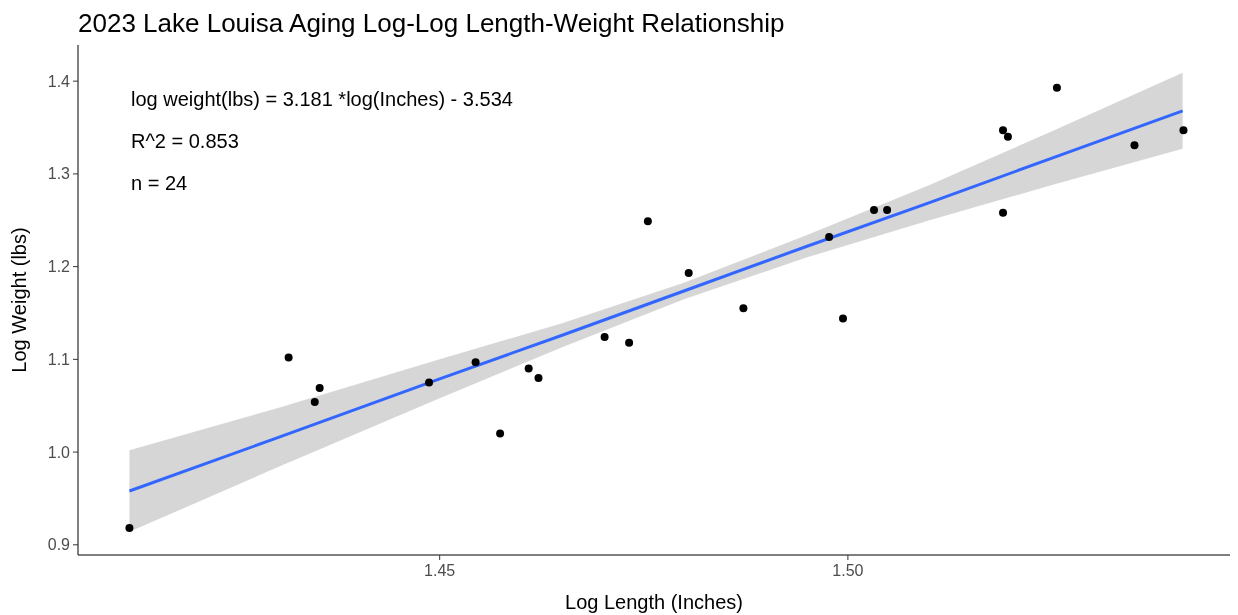 The width and height of the screenshot is (1238, 615). I want to click on annotation: log weight(lbs) = 3.181 *log(Inches) - 3.534, so click(322, 99).